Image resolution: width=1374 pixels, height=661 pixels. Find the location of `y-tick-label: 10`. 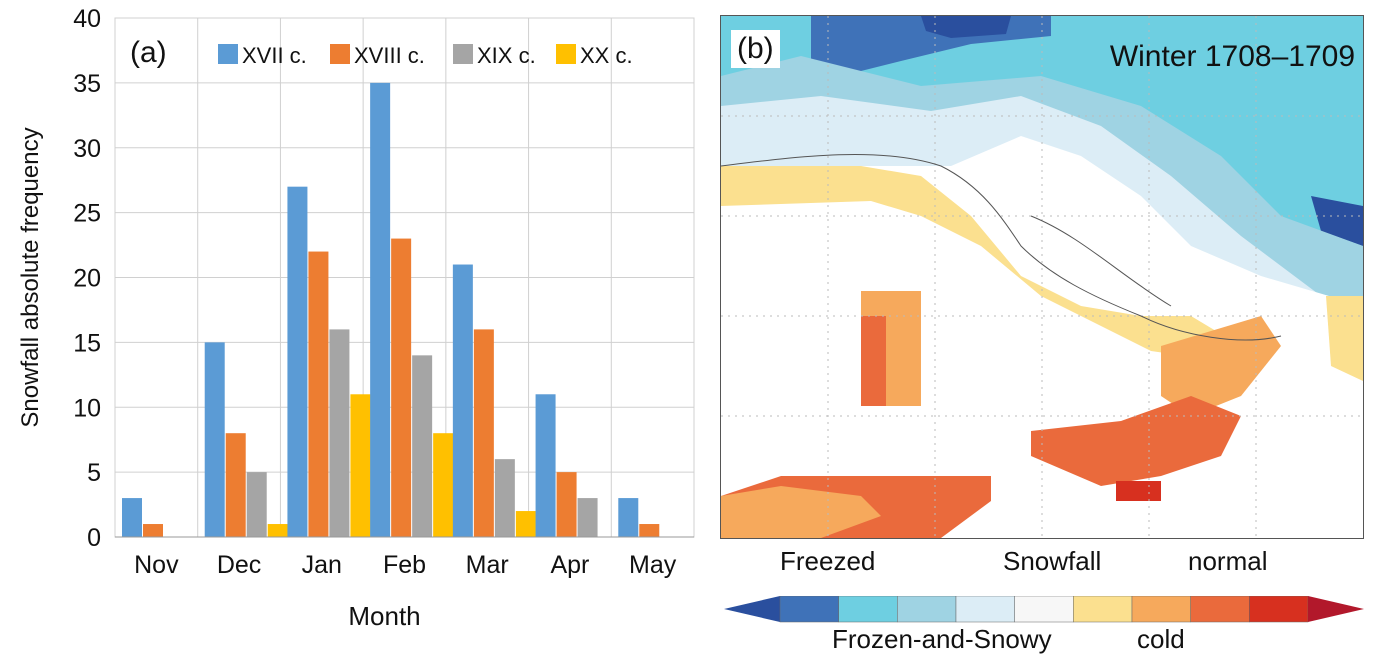

y-tick-label: 10 is located at coordinates (87, 408).